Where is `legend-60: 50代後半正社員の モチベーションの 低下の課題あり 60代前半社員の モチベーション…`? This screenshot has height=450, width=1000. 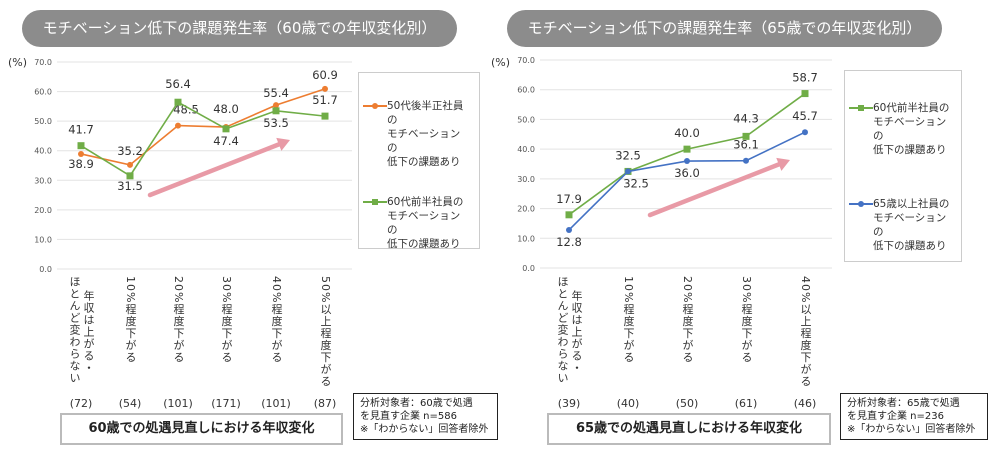 legend-60: 50代後半正社員の モチベーションの 低下の課題あり 60代前半社員の モチベーション… is located at coordinates (419, 161).